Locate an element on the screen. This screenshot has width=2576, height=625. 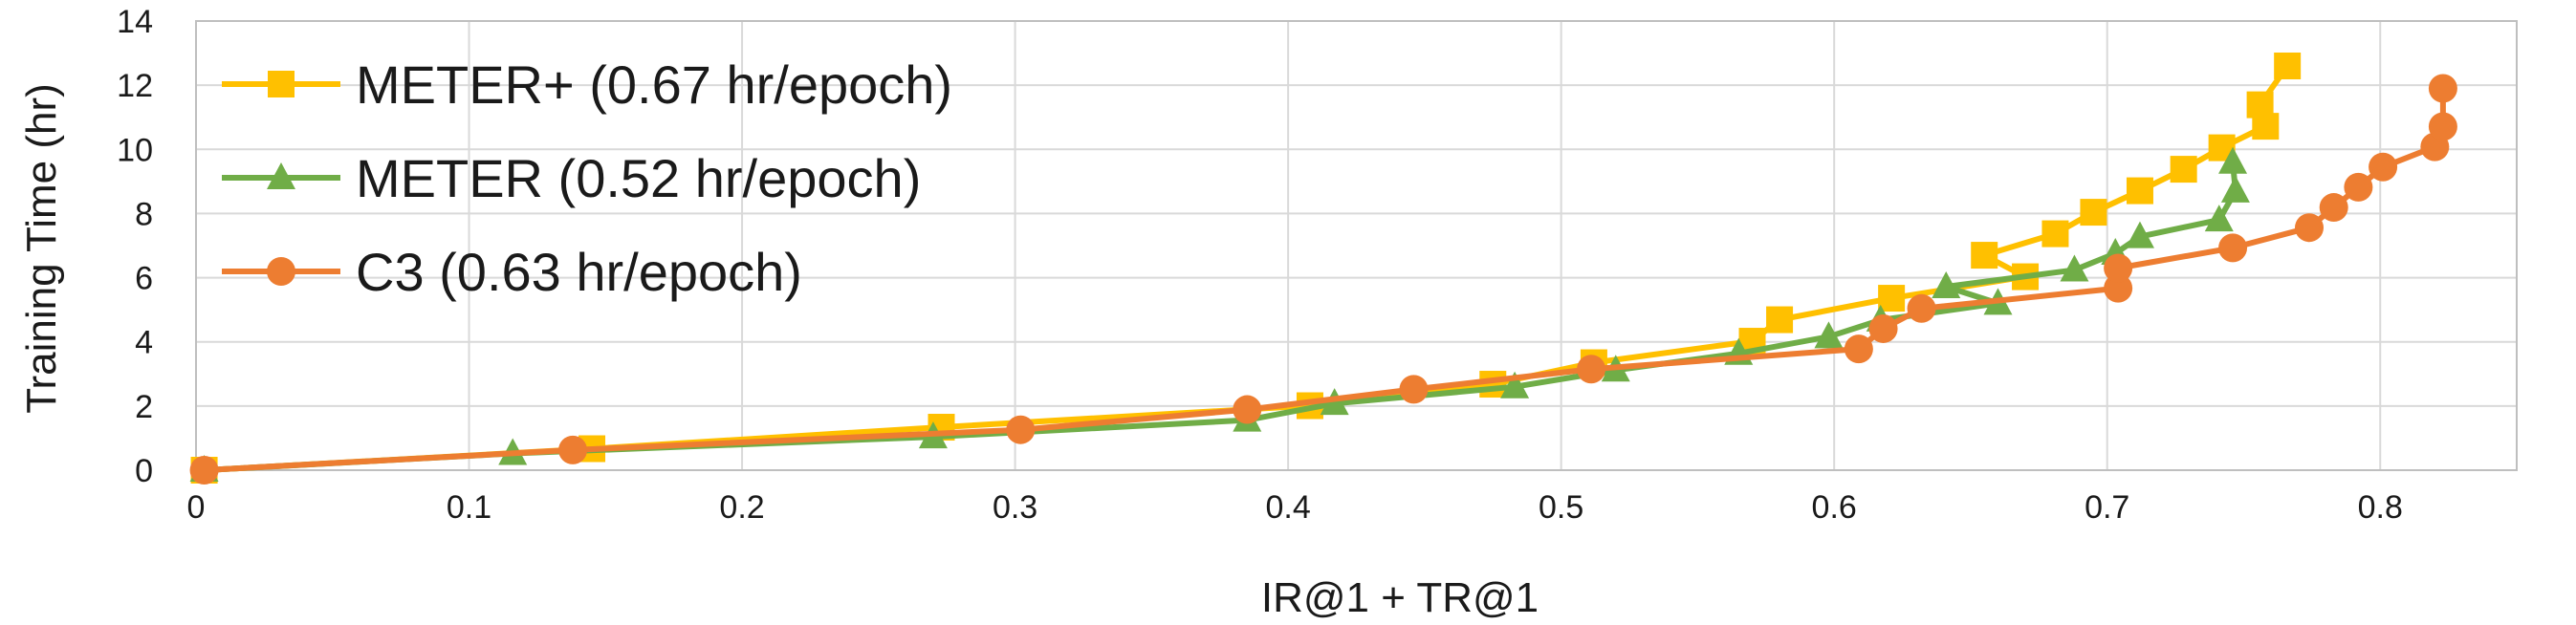
x-tick-label: 0.6 is located at coordinates (1834, 507).